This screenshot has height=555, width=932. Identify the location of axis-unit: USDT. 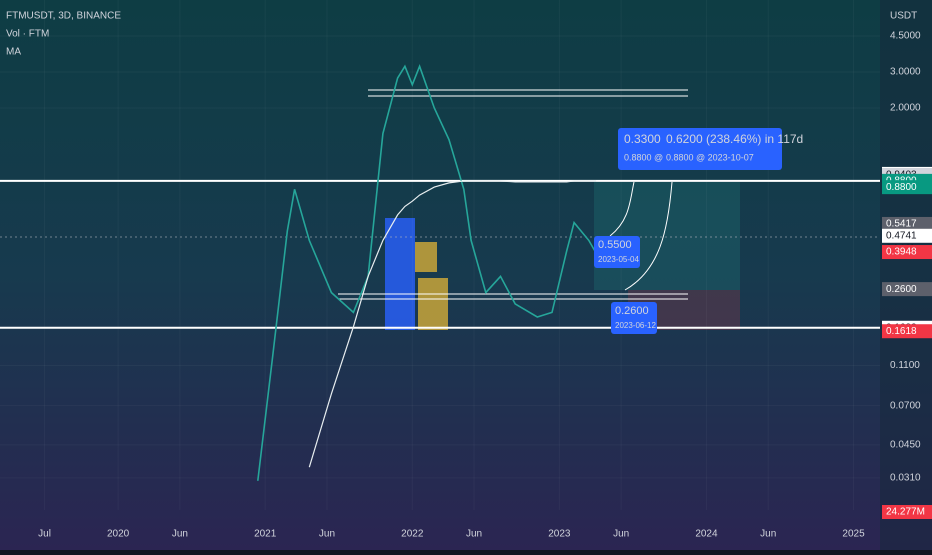
(903, 16).